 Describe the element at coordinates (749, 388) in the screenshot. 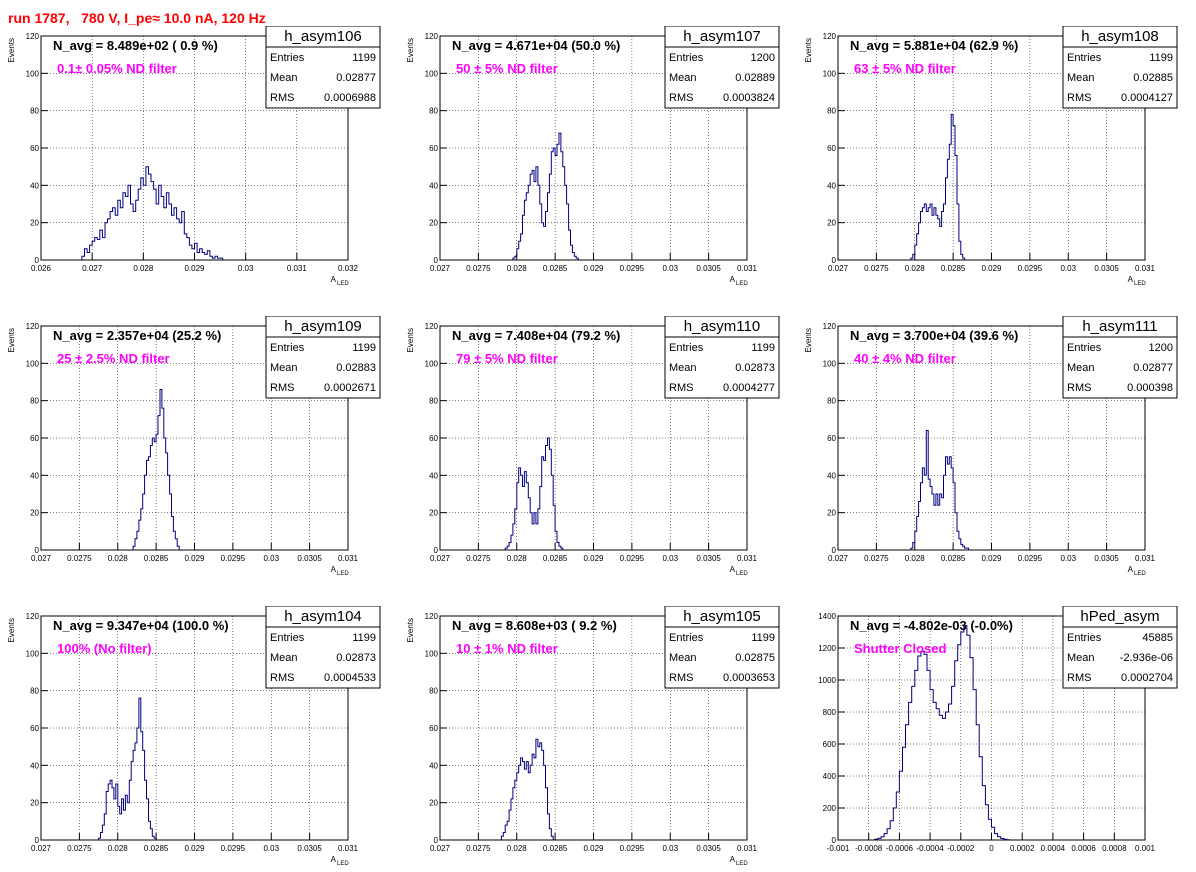

I see `stats-value: 0.0004277` at that location.